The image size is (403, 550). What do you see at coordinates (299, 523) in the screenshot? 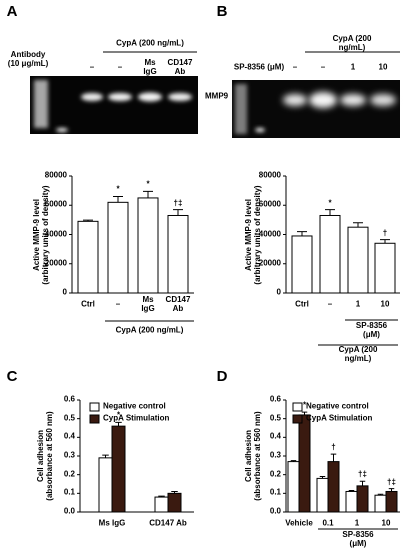
I see `x-tick-label: Vehicle` at bounding box center [299, 523].